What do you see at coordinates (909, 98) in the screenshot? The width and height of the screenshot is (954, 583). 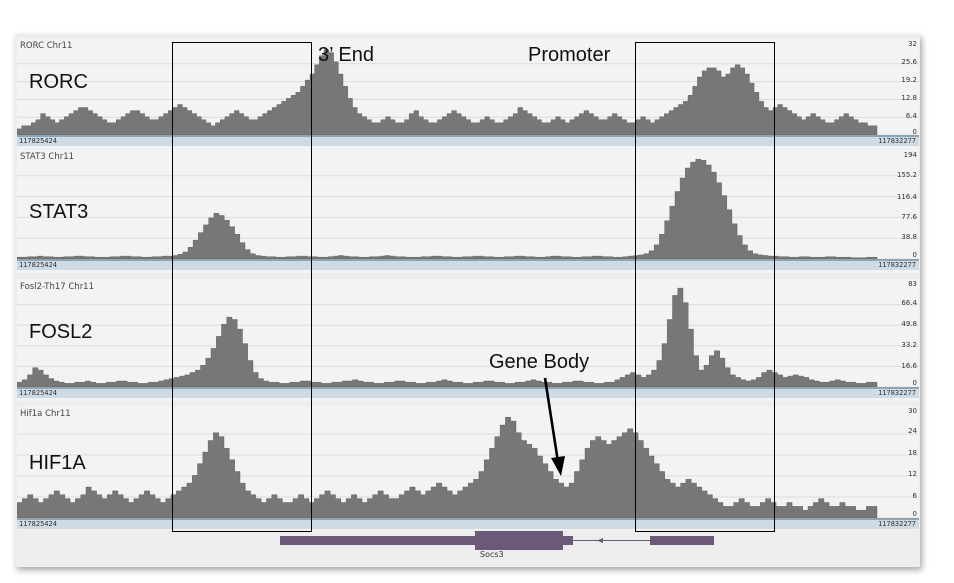 I see `track-rorc-scale-3: 12.8` at bounding box center [909, 98].